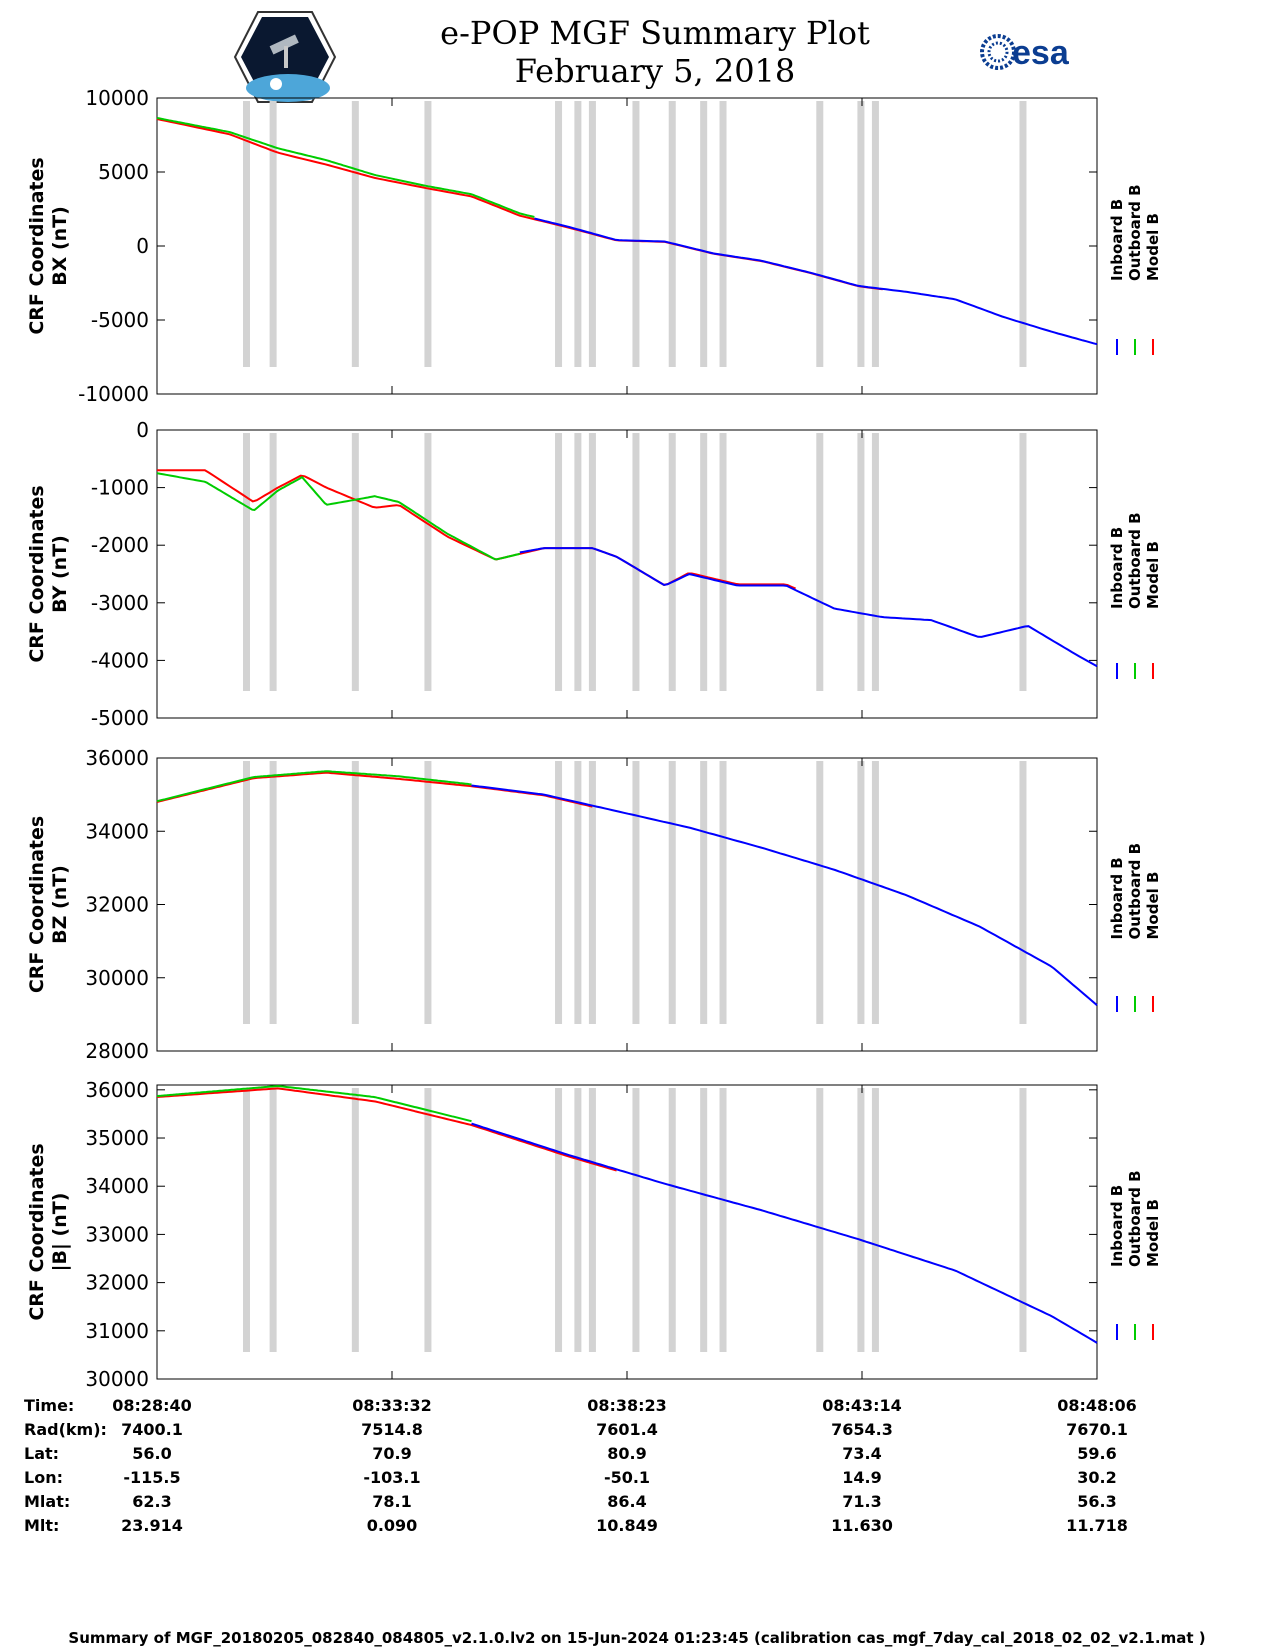  I want to click on y-tick-label: 33000, so click(117, 1234).